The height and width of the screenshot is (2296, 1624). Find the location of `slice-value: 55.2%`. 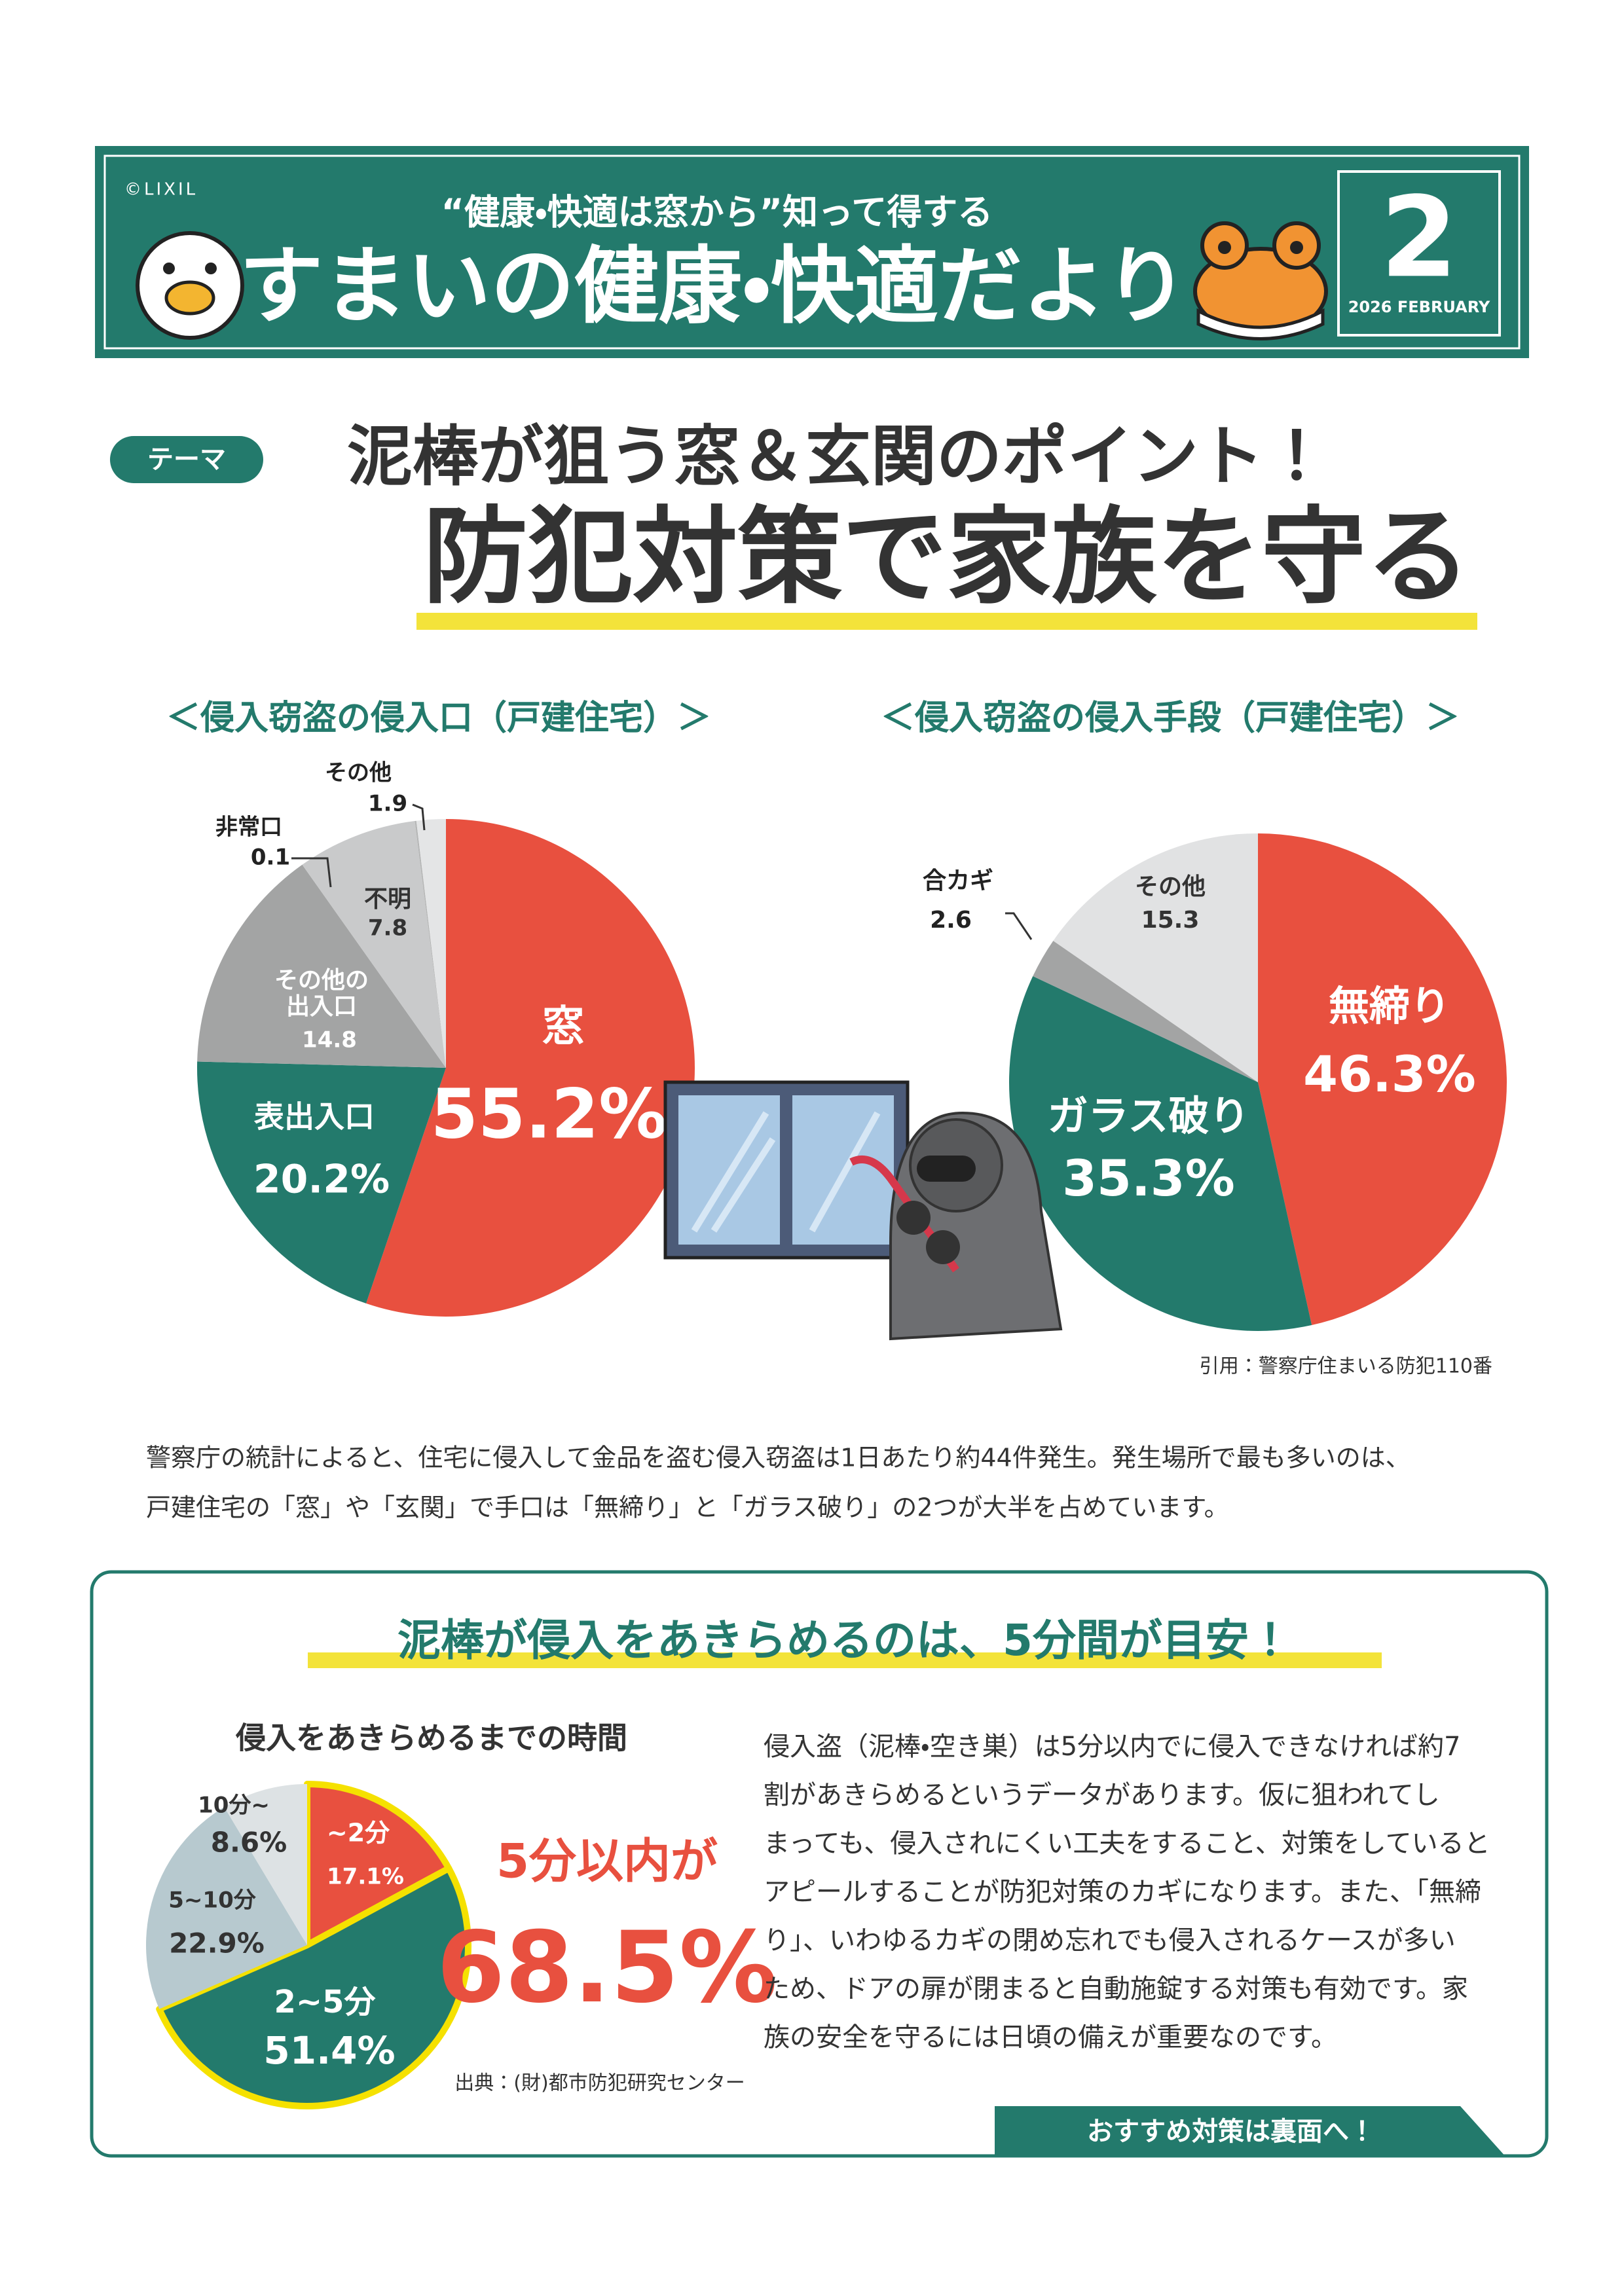

slice-value: 55.2% is located at coordinates (549, 1114).